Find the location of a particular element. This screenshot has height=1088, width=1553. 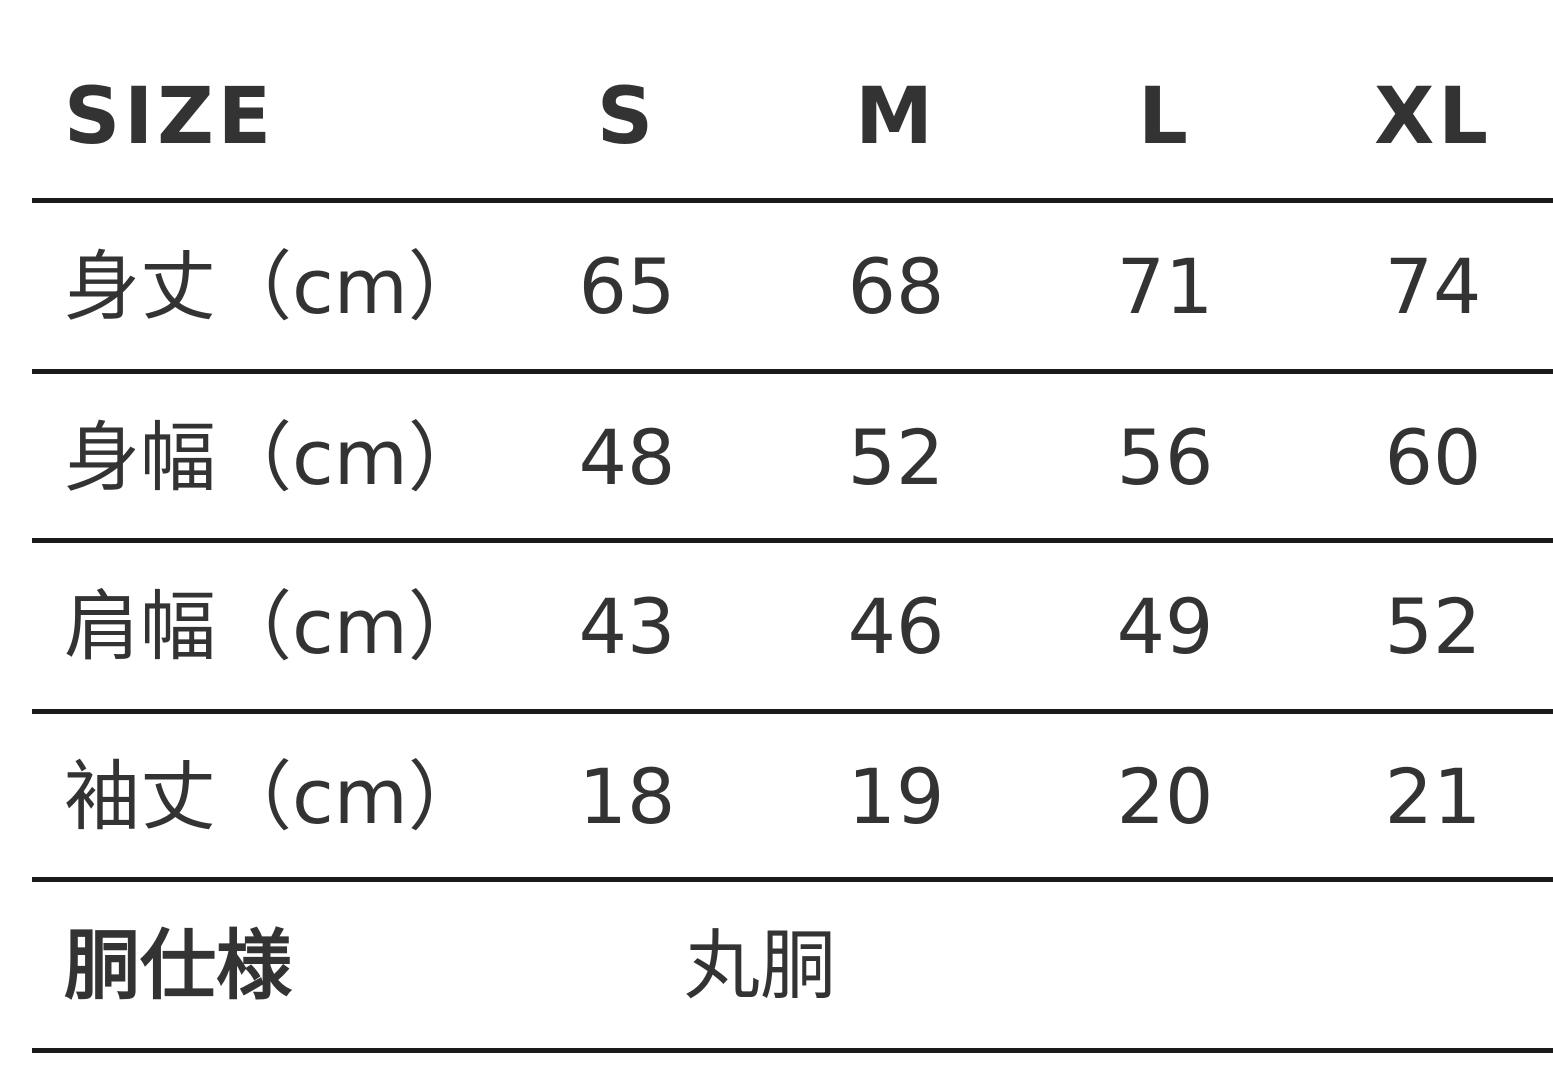

header-label: SIZE is located at coordinates (170, 117).